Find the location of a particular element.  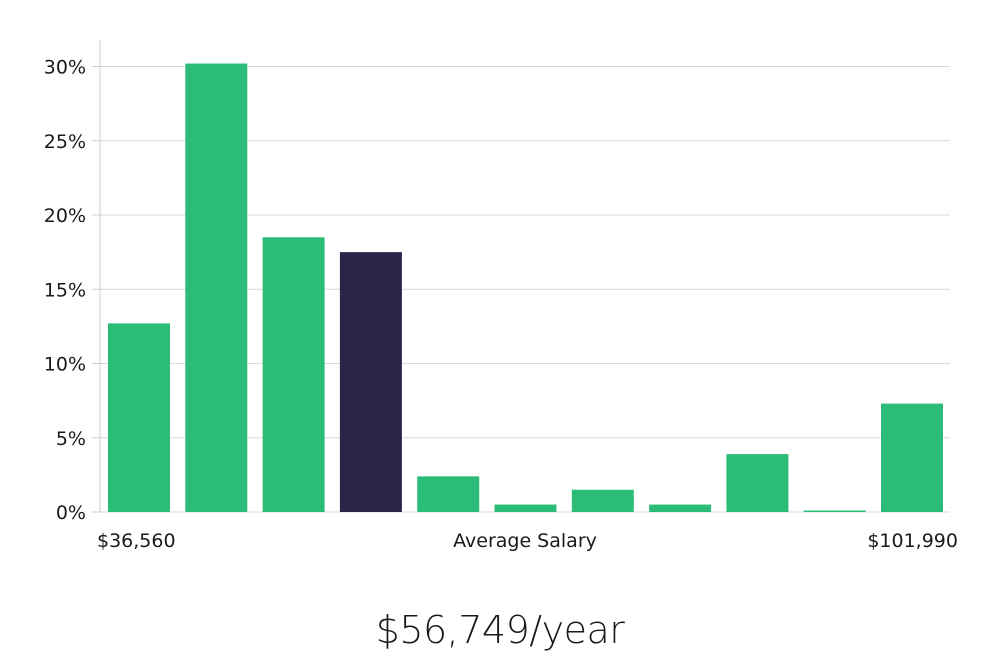

x-max-label: $101,990 is located at coordinates (912, 541).